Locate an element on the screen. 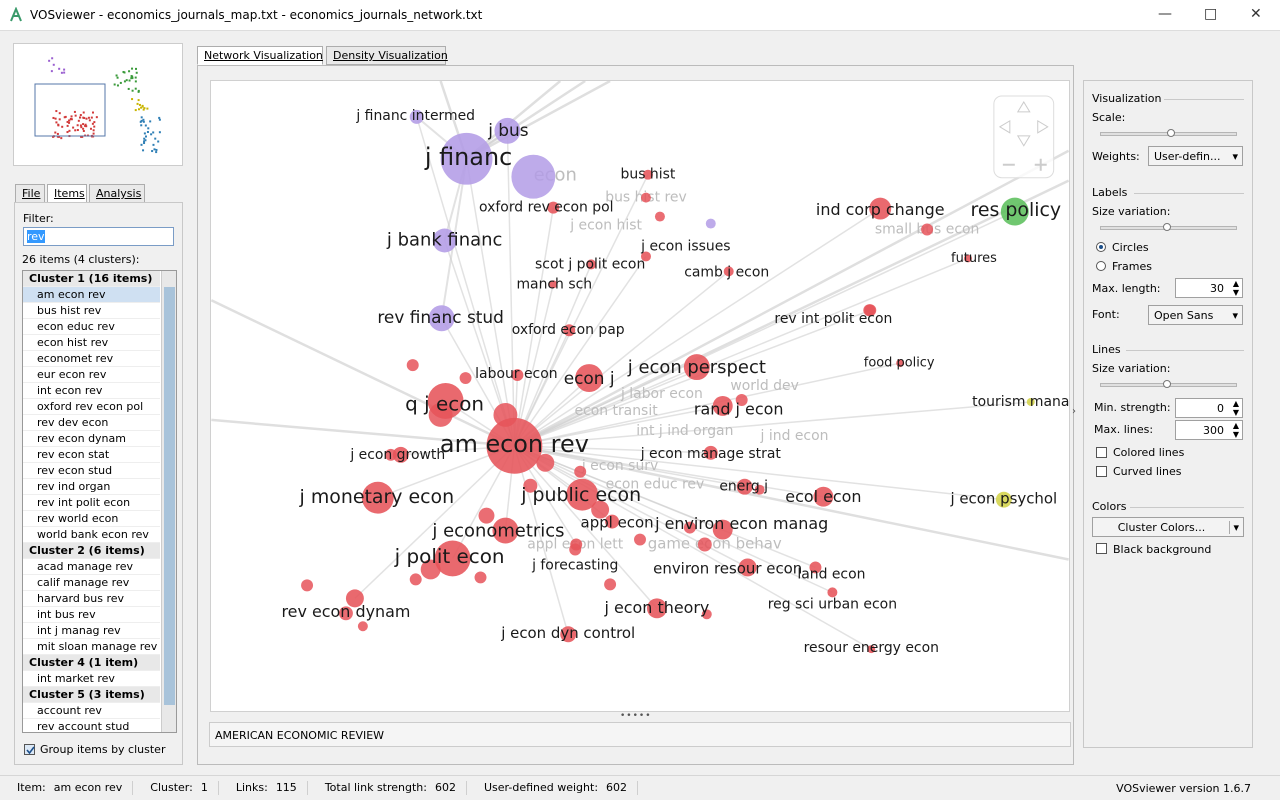 This screenshot has height=800, width=1280. list-item: rev world econ is located at coordinates (91, 519).